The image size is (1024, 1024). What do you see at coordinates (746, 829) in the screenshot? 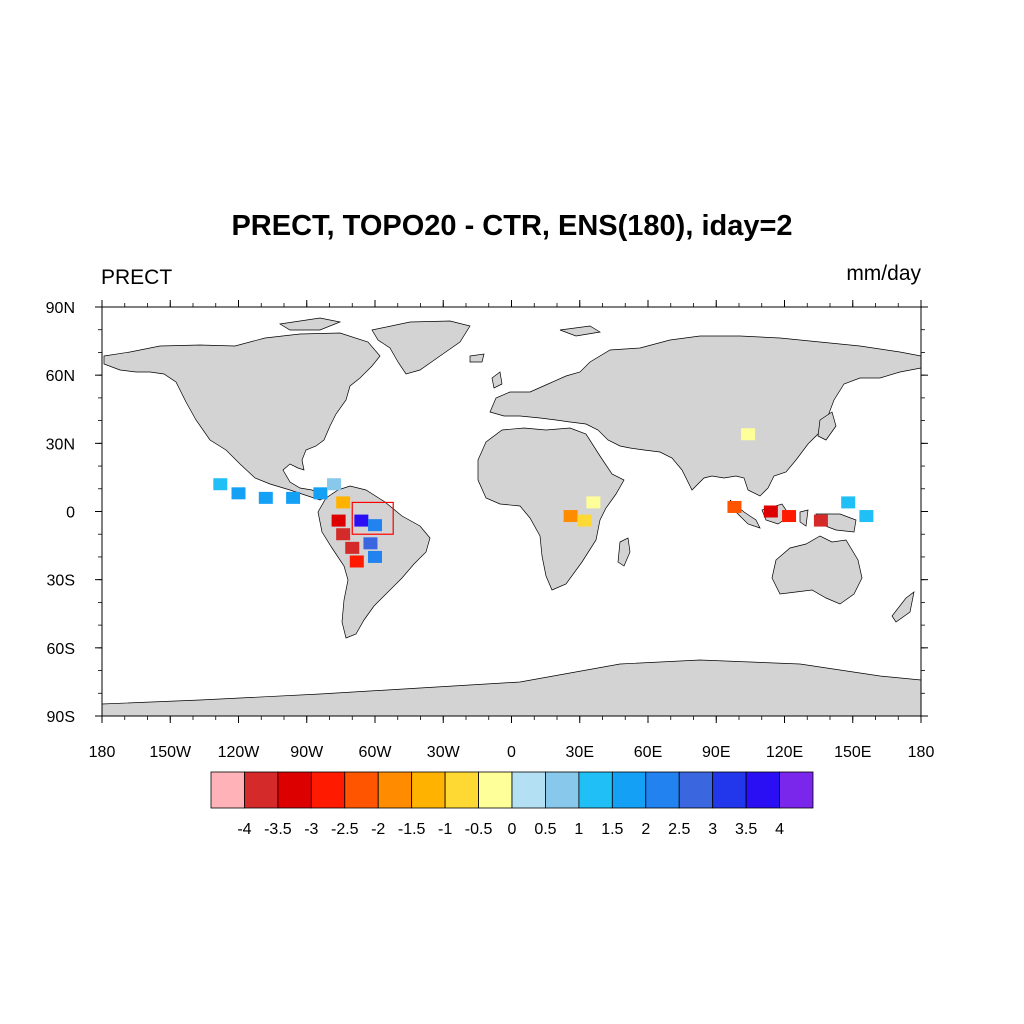
I see `colorbar-label: 3.5` at bounding box center [746, 829].